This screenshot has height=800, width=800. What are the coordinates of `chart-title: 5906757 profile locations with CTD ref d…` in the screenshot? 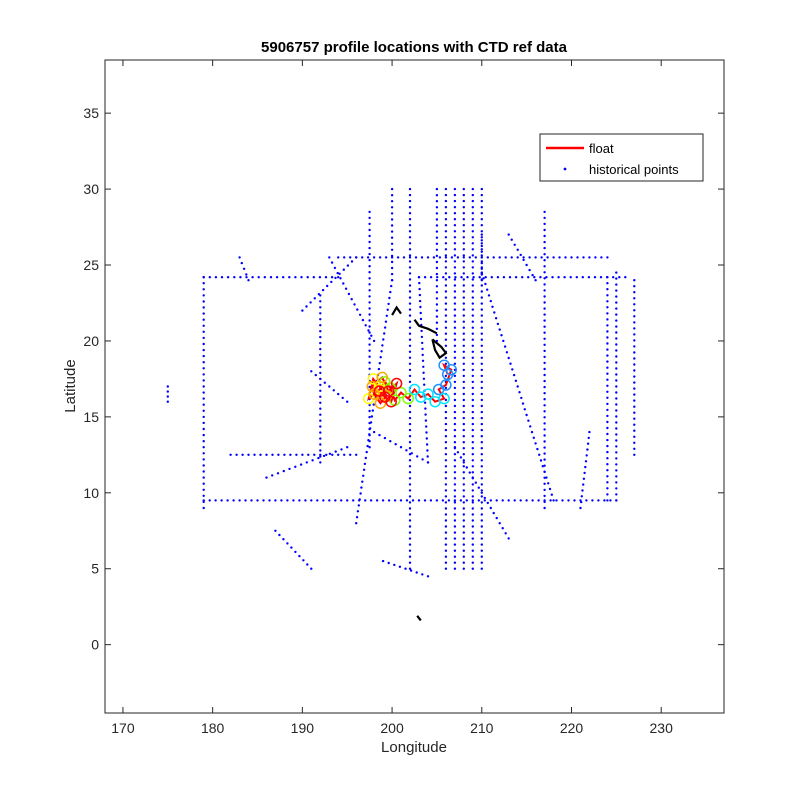 It's located at (414, 47).